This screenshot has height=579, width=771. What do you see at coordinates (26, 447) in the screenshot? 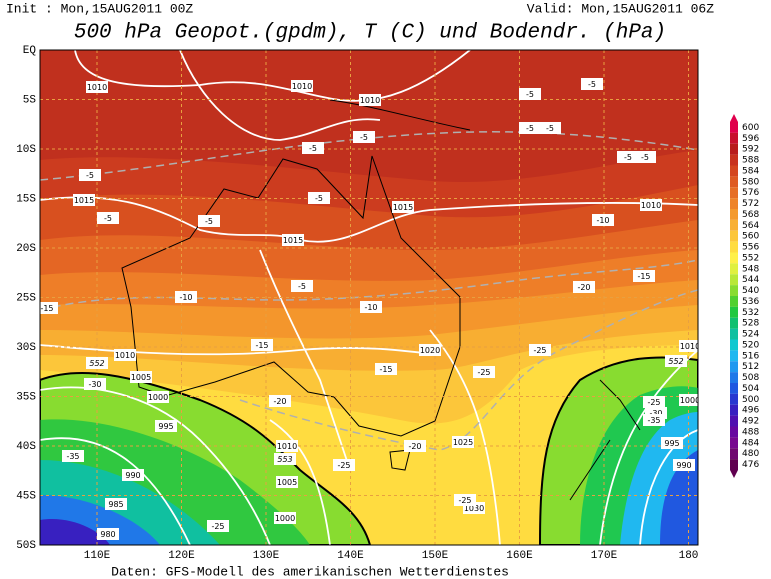
I see `lat-label: 40S` at bounding box center [26, 447].